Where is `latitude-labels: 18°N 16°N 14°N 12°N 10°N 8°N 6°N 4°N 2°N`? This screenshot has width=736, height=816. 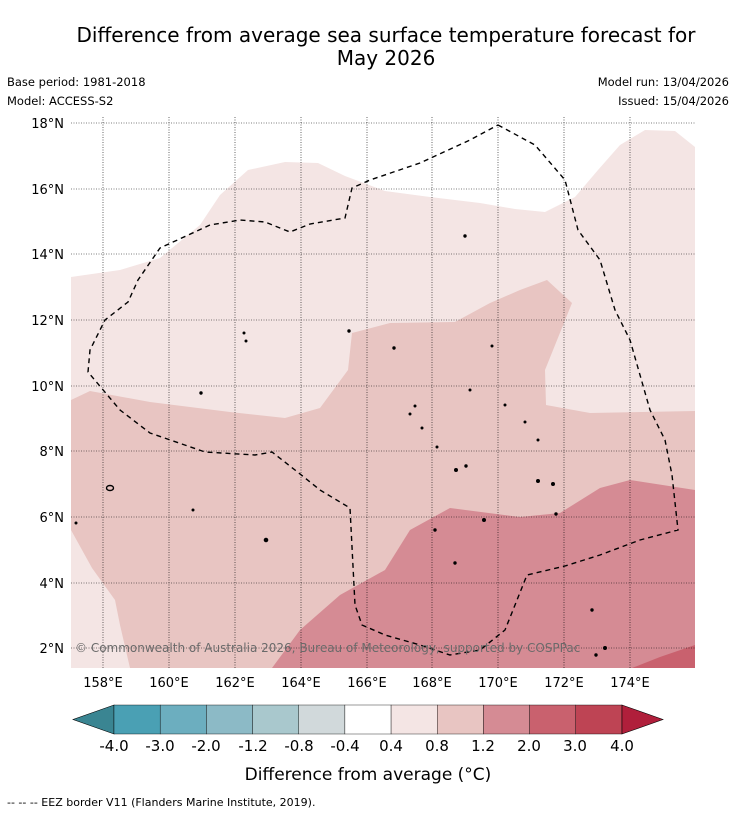 latitude-labels: 18°N 16°N 14°N 12°N 10°N 8°N 6°N 4°N 2°N is located at coordinates (47, 387).